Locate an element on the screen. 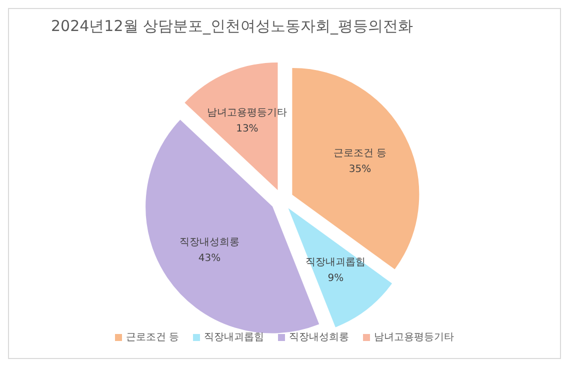 Image resolution: width=567 pixels, height=365 pixels. chart-title: 2024년12월 상담분포_인천여성노동자회_평등의전화 is located at coordinates (232, 26).